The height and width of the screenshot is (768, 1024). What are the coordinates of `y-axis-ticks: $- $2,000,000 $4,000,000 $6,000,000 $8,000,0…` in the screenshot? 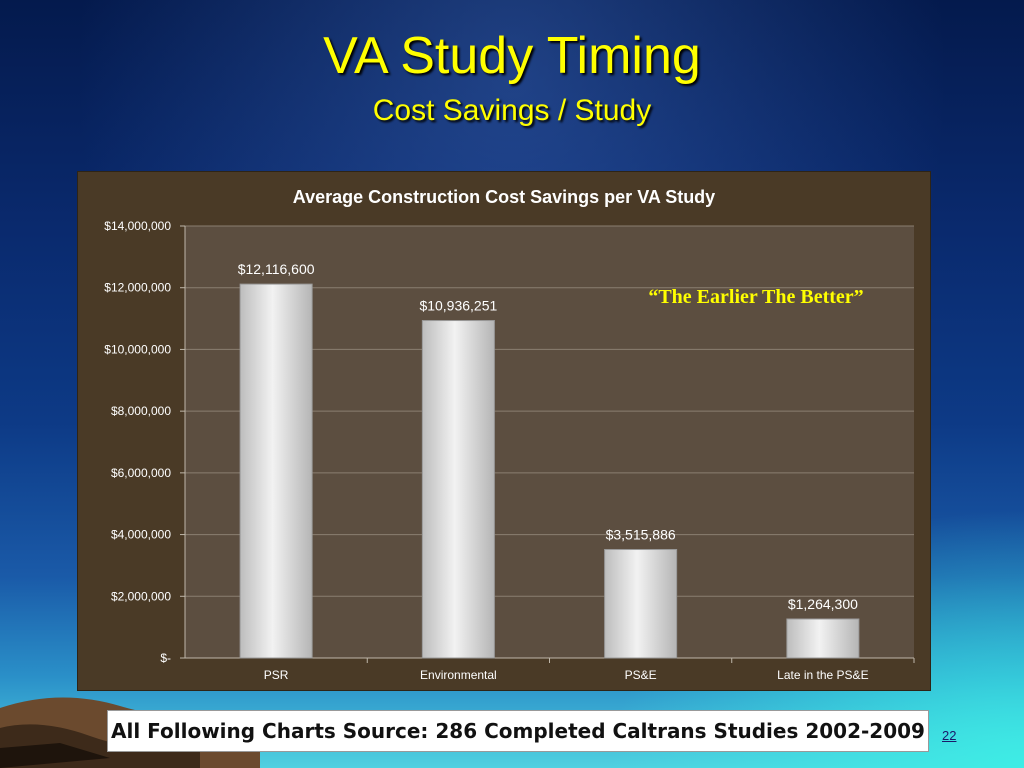 It's located at (145, 442).